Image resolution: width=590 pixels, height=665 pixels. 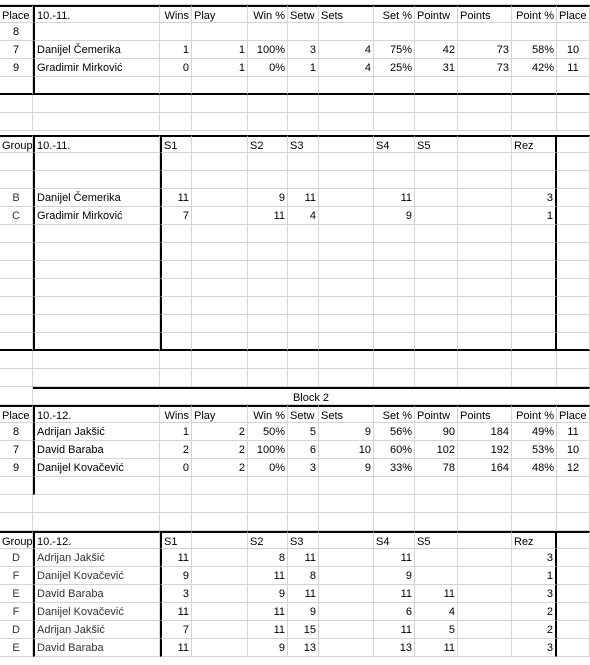 What do you see at coordinates (534, 450) in the screenshot?
I see `cell: 53%` at bounding box center [534, 450].